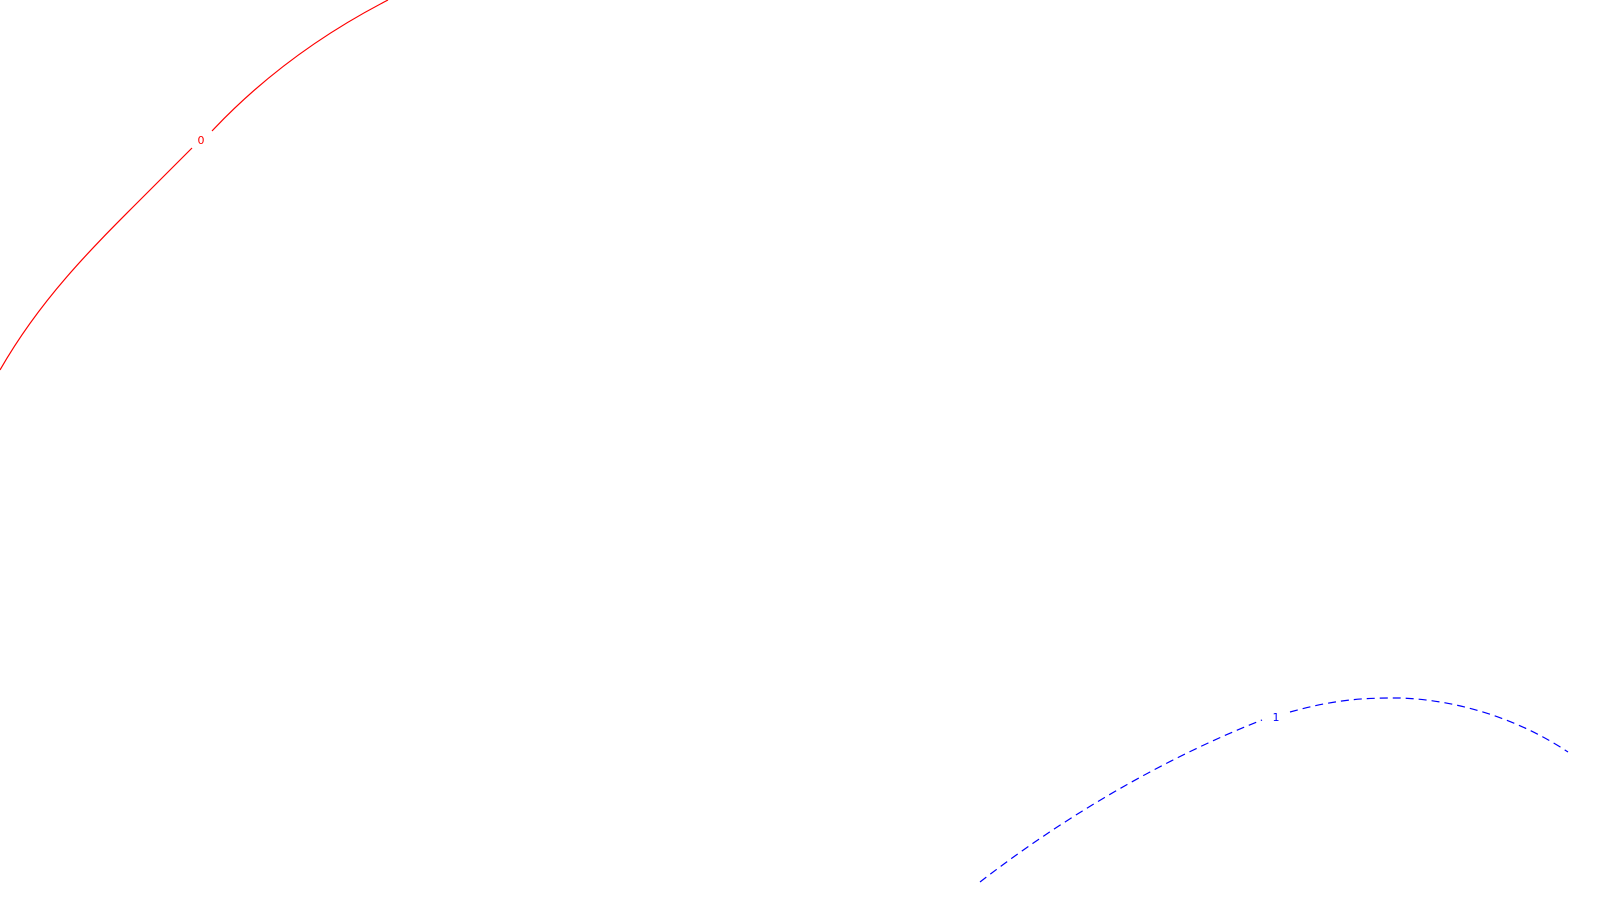 This screenshot has width=1600, height=900. Describe the element at coordinates (201, 140) in the screenshot. I see `contour-label-level-0: 0` at that location.